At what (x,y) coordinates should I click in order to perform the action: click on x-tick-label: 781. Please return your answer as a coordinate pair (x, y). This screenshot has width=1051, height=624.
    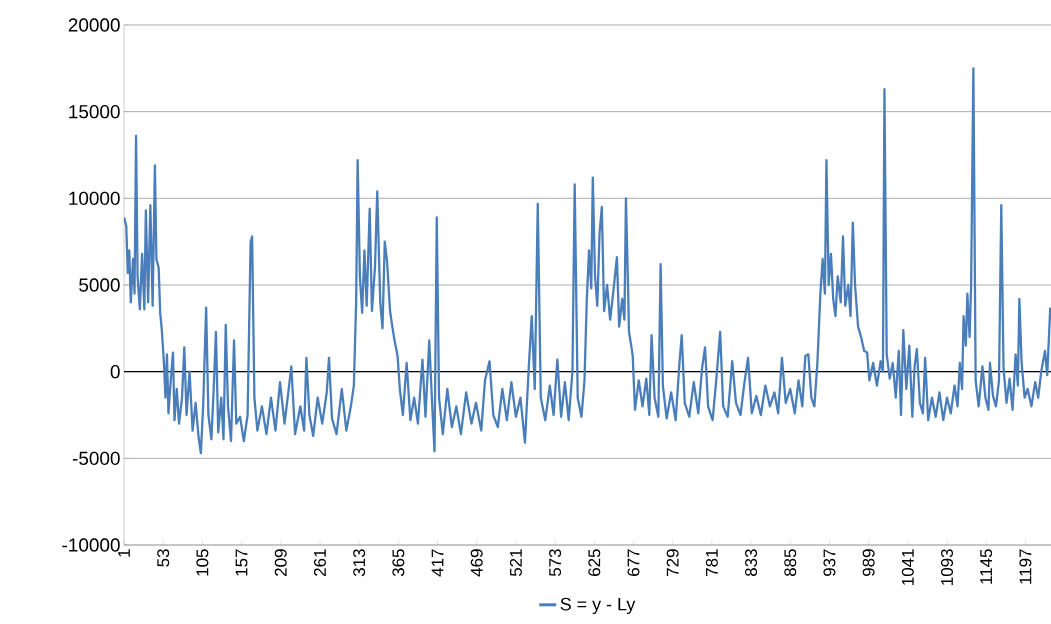
    Looking at the image, I should click on (711, 562).